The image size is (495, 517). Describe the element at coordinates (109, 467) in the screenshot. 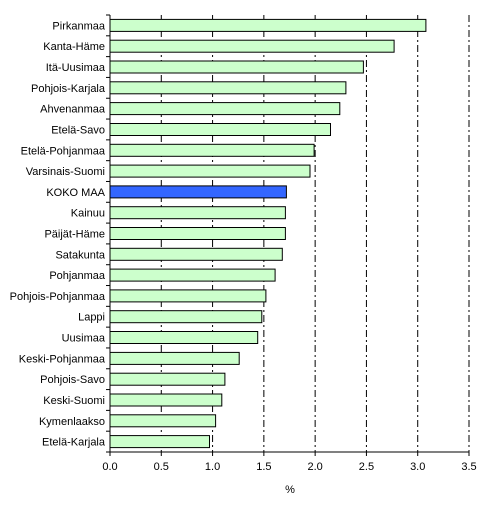

I see `x-tick-label: 0.0` at that location.